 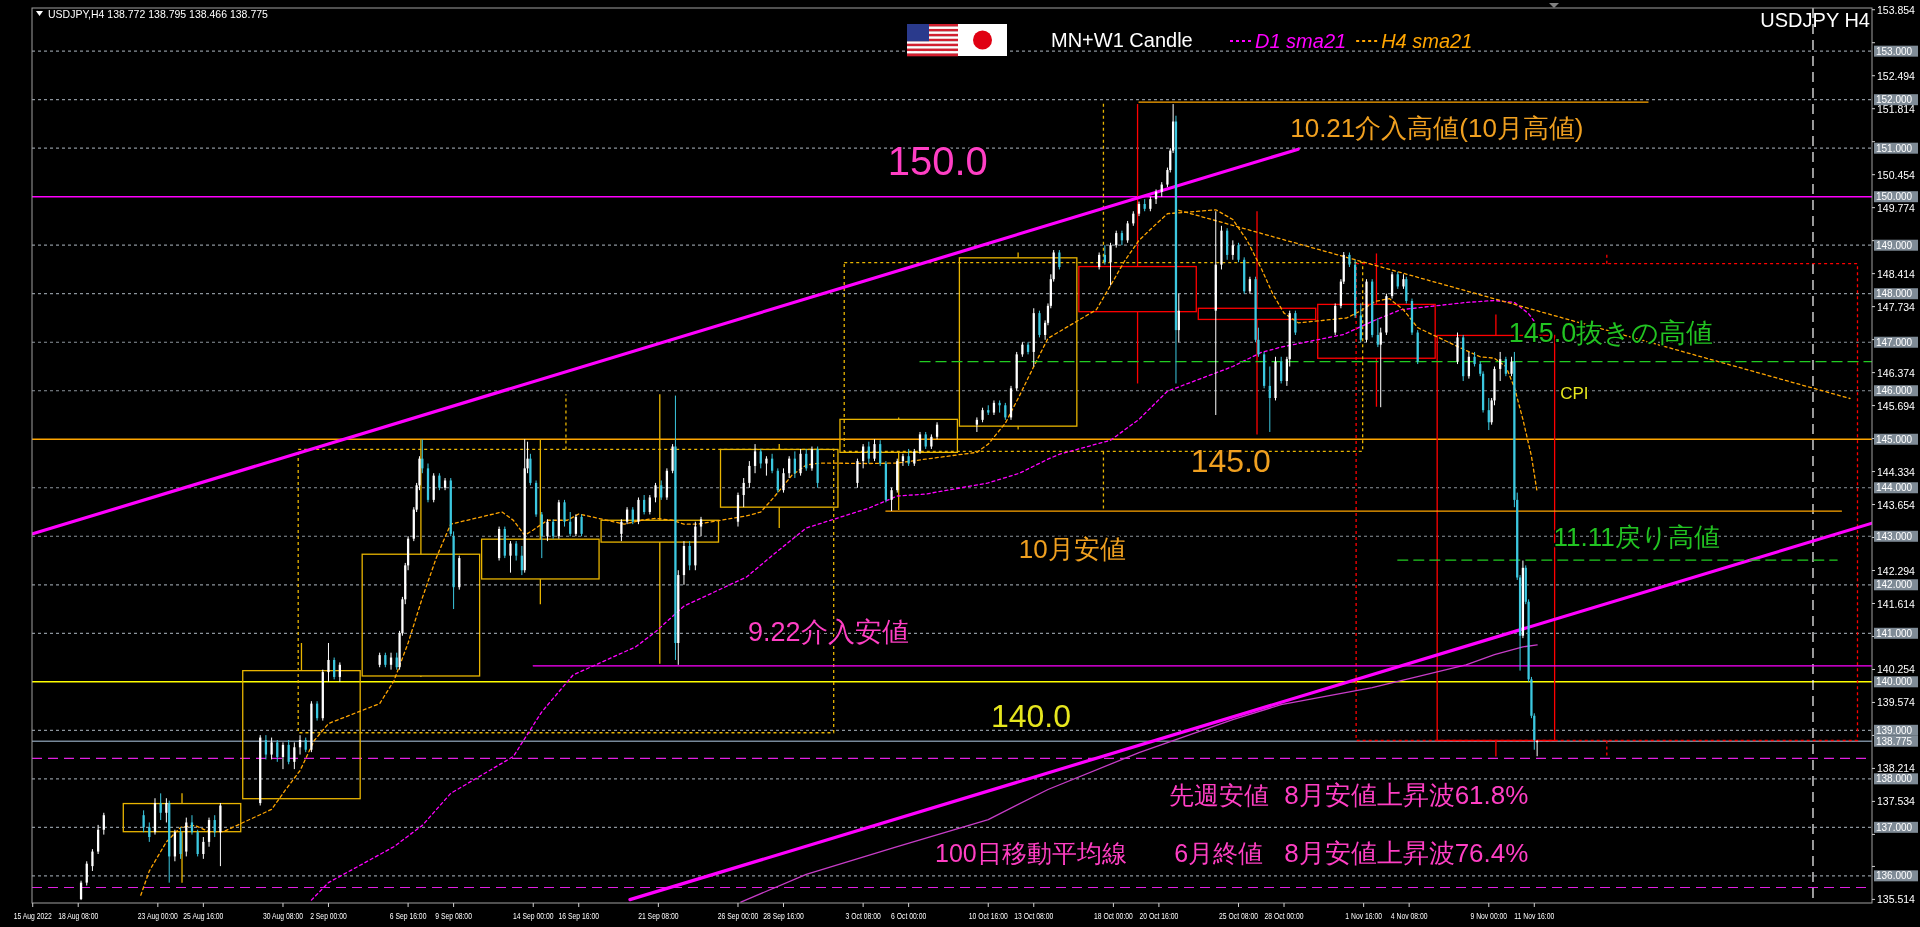 I want to click on ref-line-label: 138.775, so click(x=1894, y=741).